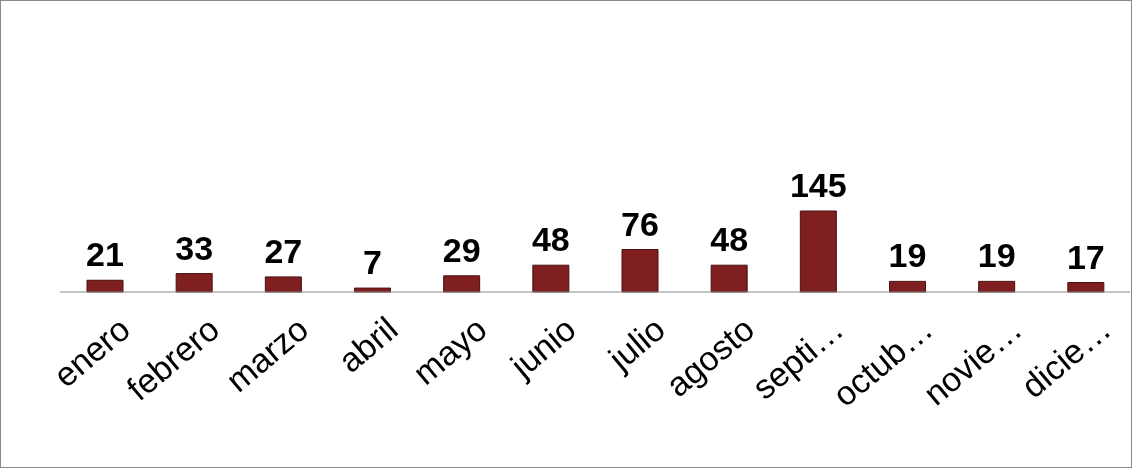 The width and height of the screenshot is (1132, 468). I want to click on data-label: 21, so click(105, 254).